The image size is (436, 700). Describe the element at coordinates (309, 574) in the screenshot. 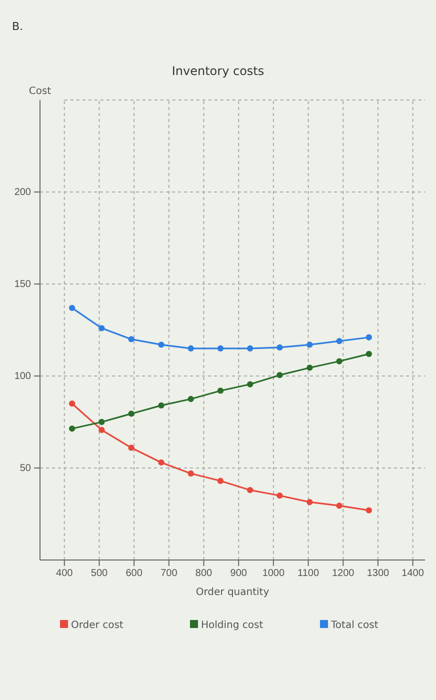

I see `x-tick-label: 1100` at that location.